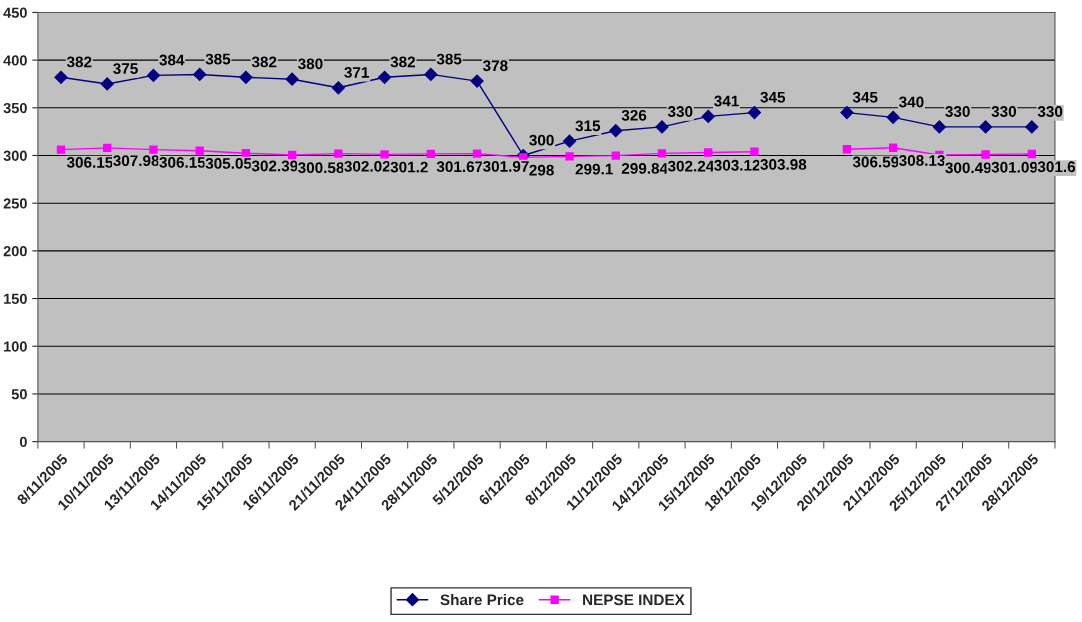 Image resolution: width=1082 pixels, height=622 pixels. What do you see at coordinates (634, 115) in the screenshot?
I see `data-label: 326` at bounding box center [634, 115].